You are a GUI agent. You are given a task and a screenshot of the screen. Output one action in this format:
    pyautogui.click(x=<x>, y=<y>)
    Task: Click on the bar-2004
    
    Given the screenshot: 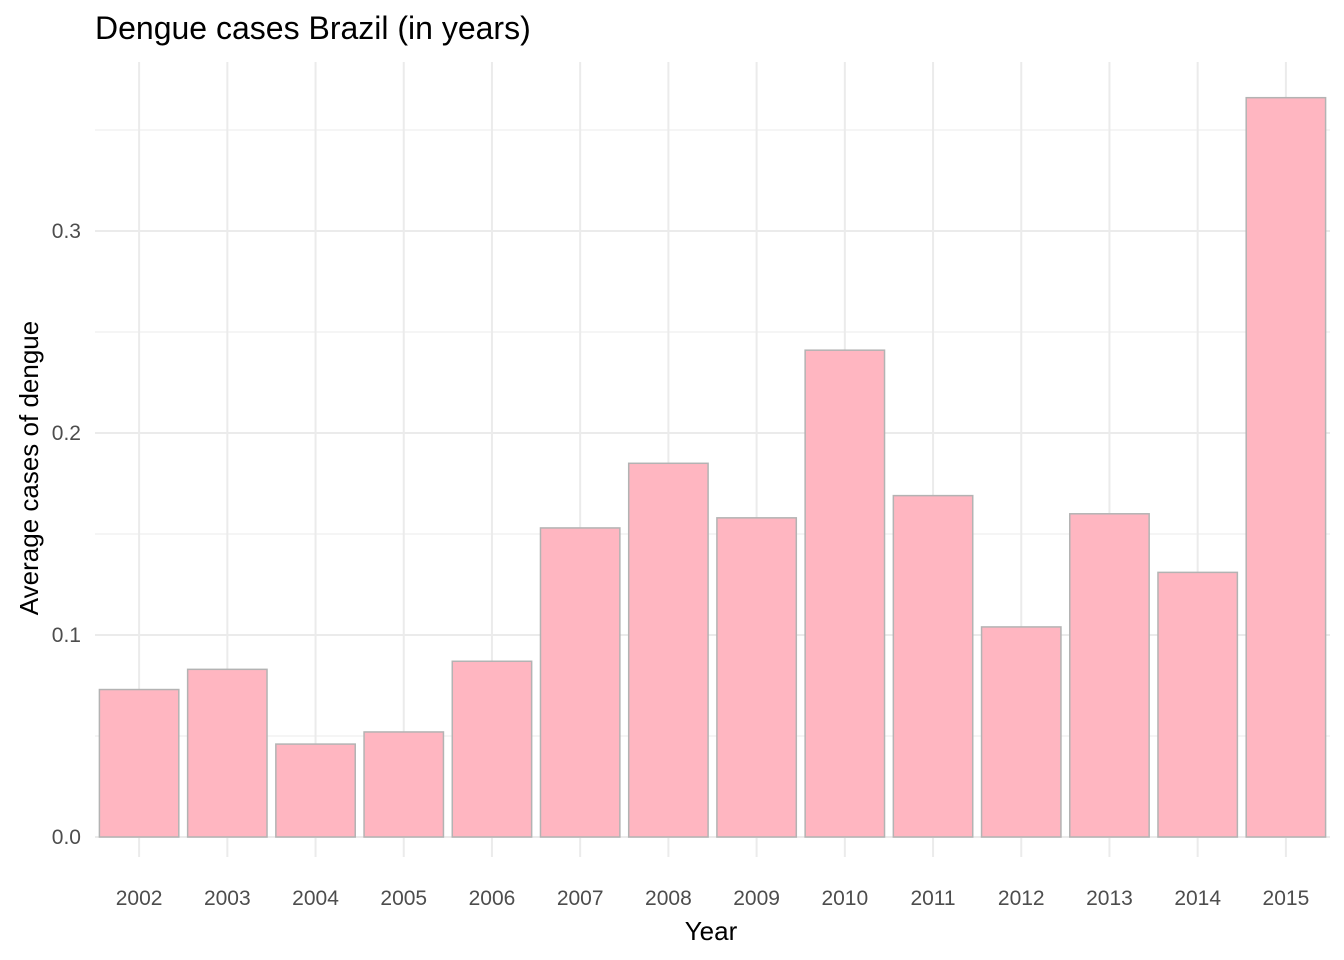 What is the action you would take?
    pyautogui.click(x=315, y=790)
    